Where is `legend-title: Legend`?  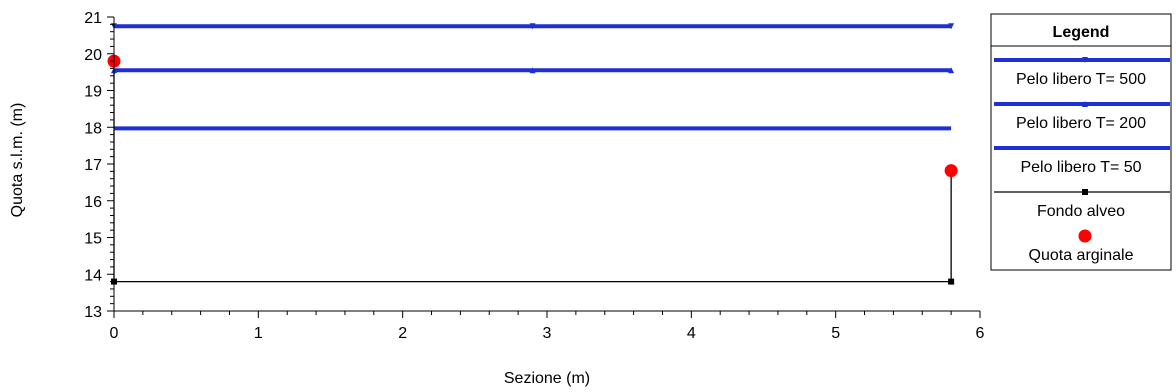 legend-title: Legend is located at coordinates (1081, 32).